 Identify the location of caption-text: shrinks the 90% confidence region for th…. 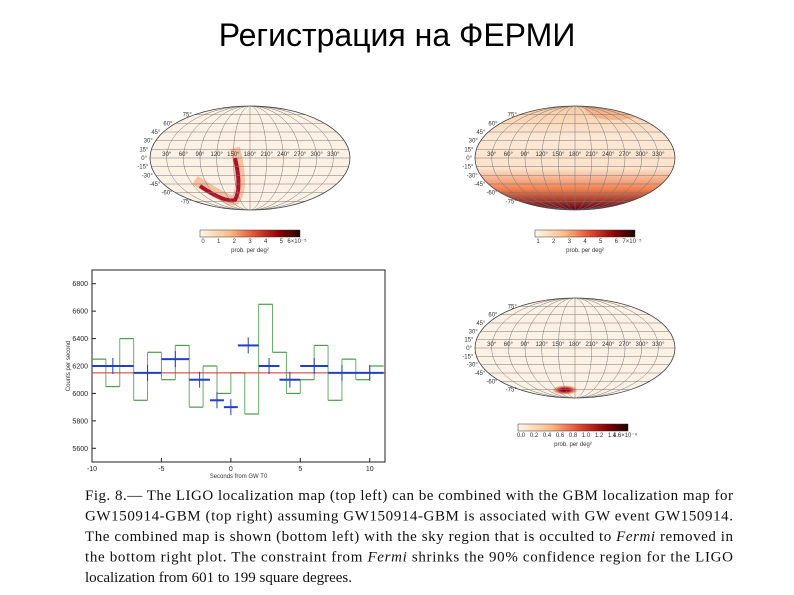
(570, 558).